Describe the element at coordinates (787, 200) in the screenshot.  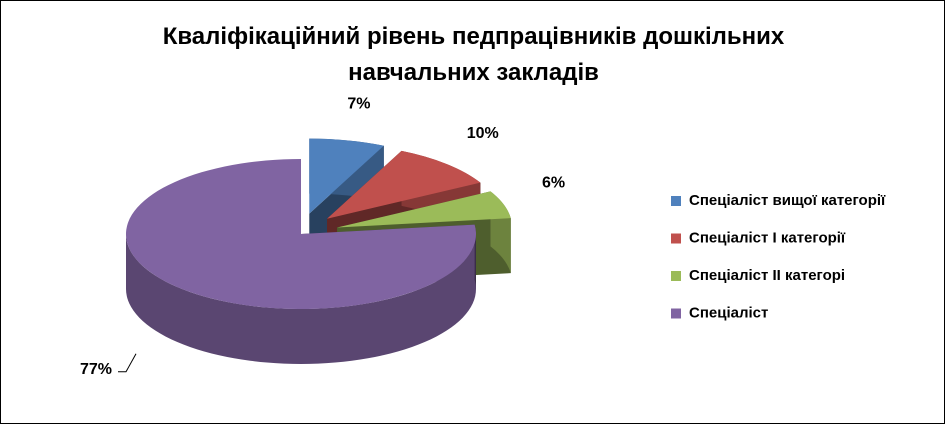
I see `legend-label: Спеціаліст вищої категорії` at that location.